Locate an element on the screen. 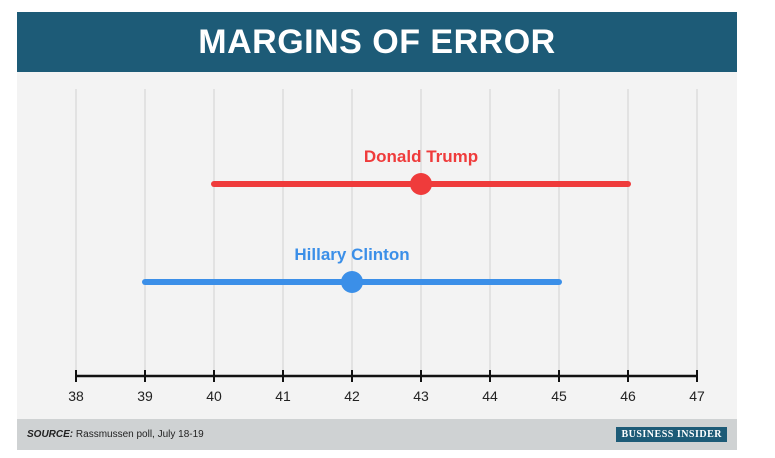 The width and height of the screenshot is (775, 458). donald-trump-label: Donald Trump is located at coordinates (421, 156).